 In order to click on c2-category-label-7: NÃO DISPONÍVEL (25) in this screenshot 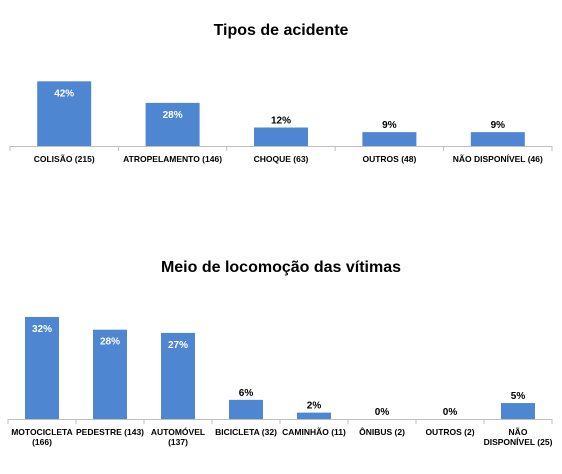, I will do `click(518, 437)`.